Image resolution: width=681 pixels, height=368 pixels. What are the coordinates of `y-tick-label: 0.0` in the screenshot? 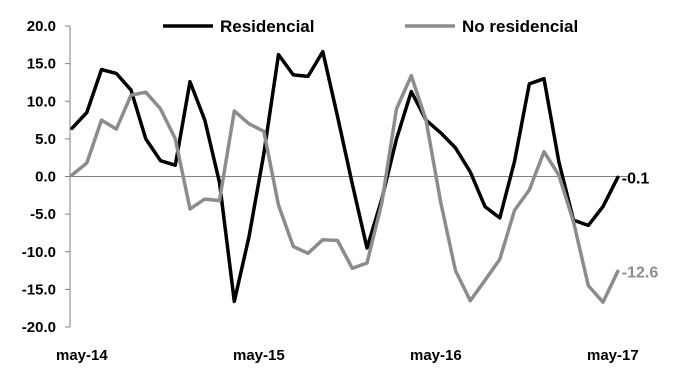 It's located at (45, 177).